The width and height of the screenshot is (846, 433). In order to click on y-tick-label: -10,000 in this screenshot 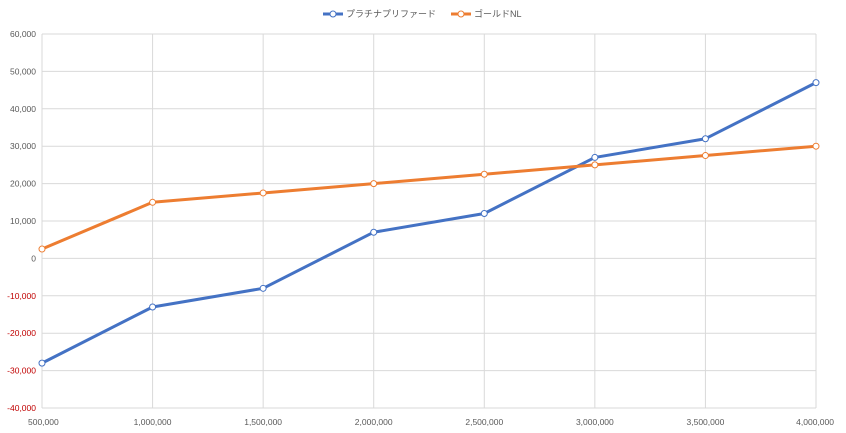, I will do `click(21, 296)`.